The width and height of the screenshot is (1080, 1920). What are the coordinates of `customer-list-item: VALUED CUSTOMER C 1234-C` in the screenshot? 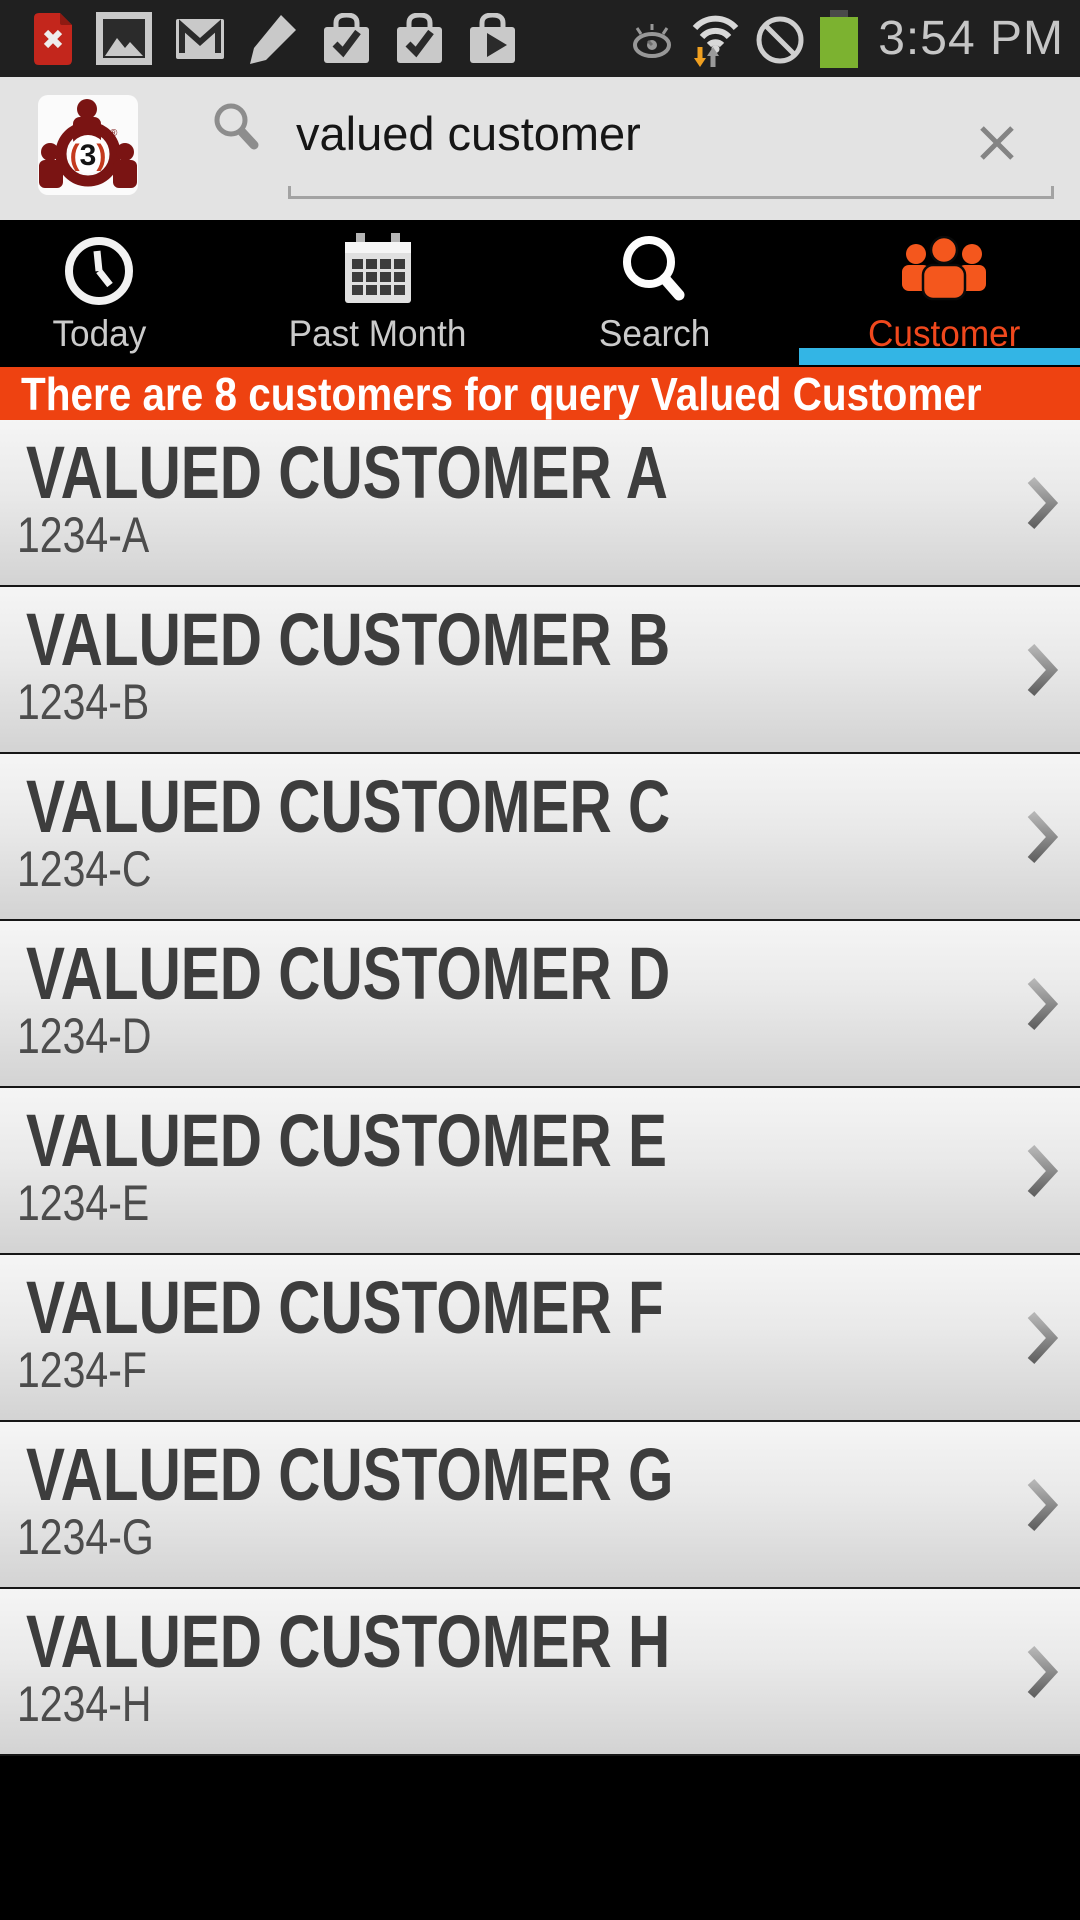 It's located at (540, 837).